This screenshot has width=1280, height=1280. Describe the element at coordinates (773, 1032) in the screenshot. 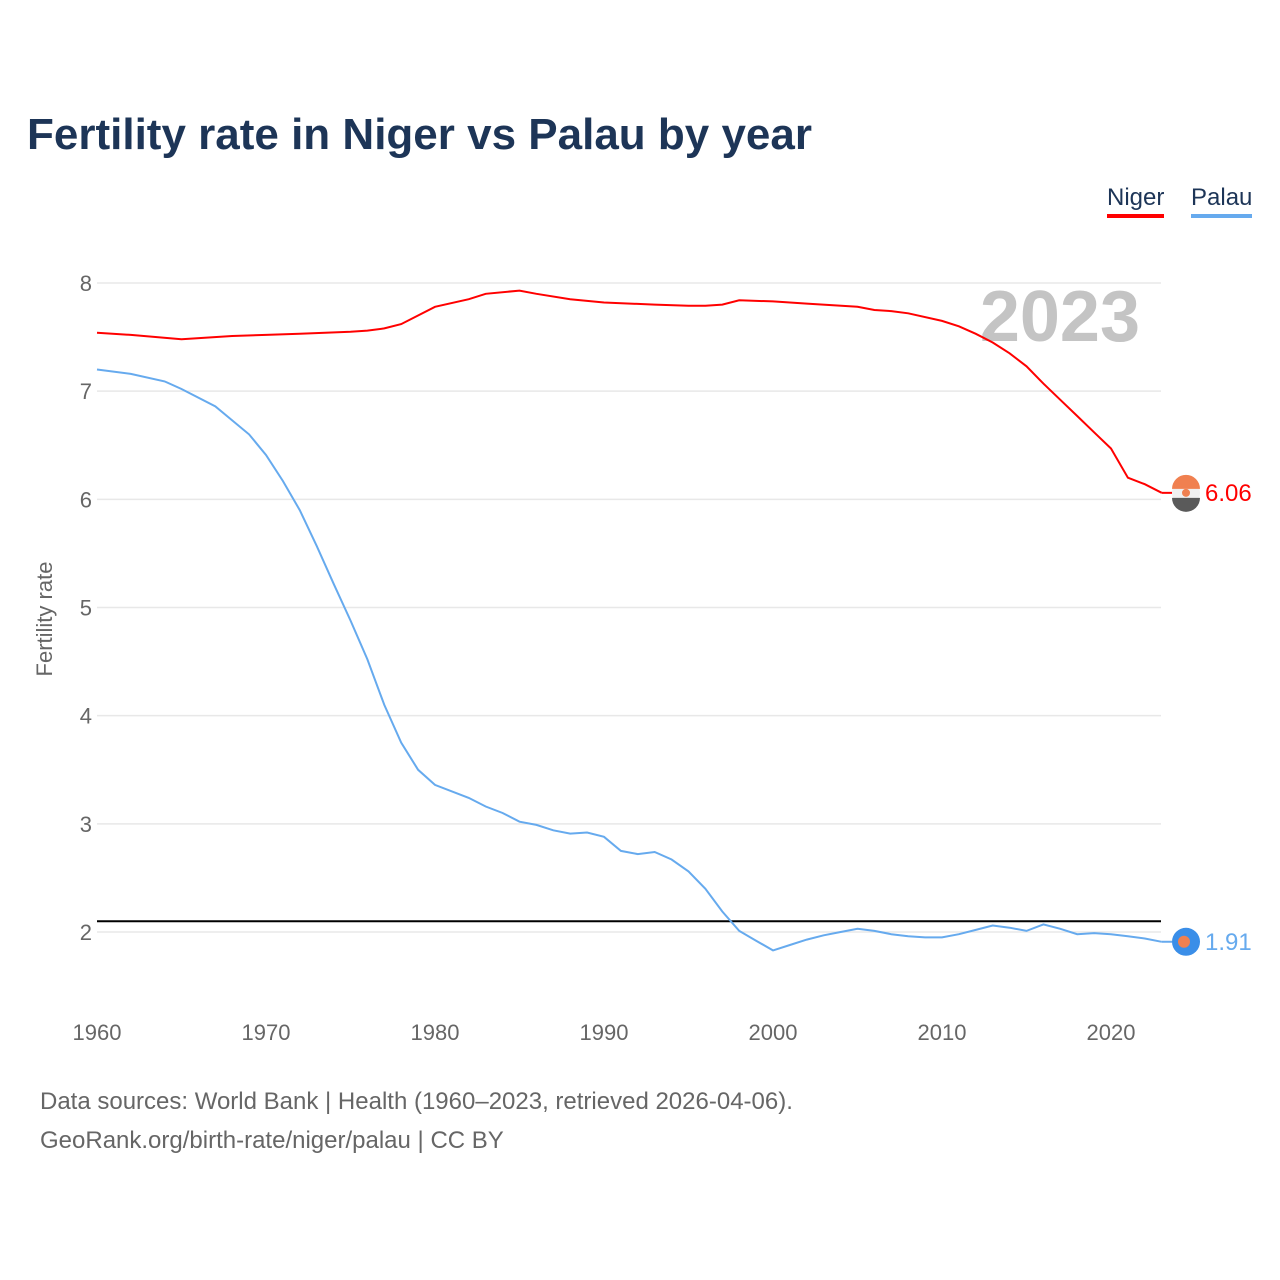

I see `x-tick-label: 2000` at that location.